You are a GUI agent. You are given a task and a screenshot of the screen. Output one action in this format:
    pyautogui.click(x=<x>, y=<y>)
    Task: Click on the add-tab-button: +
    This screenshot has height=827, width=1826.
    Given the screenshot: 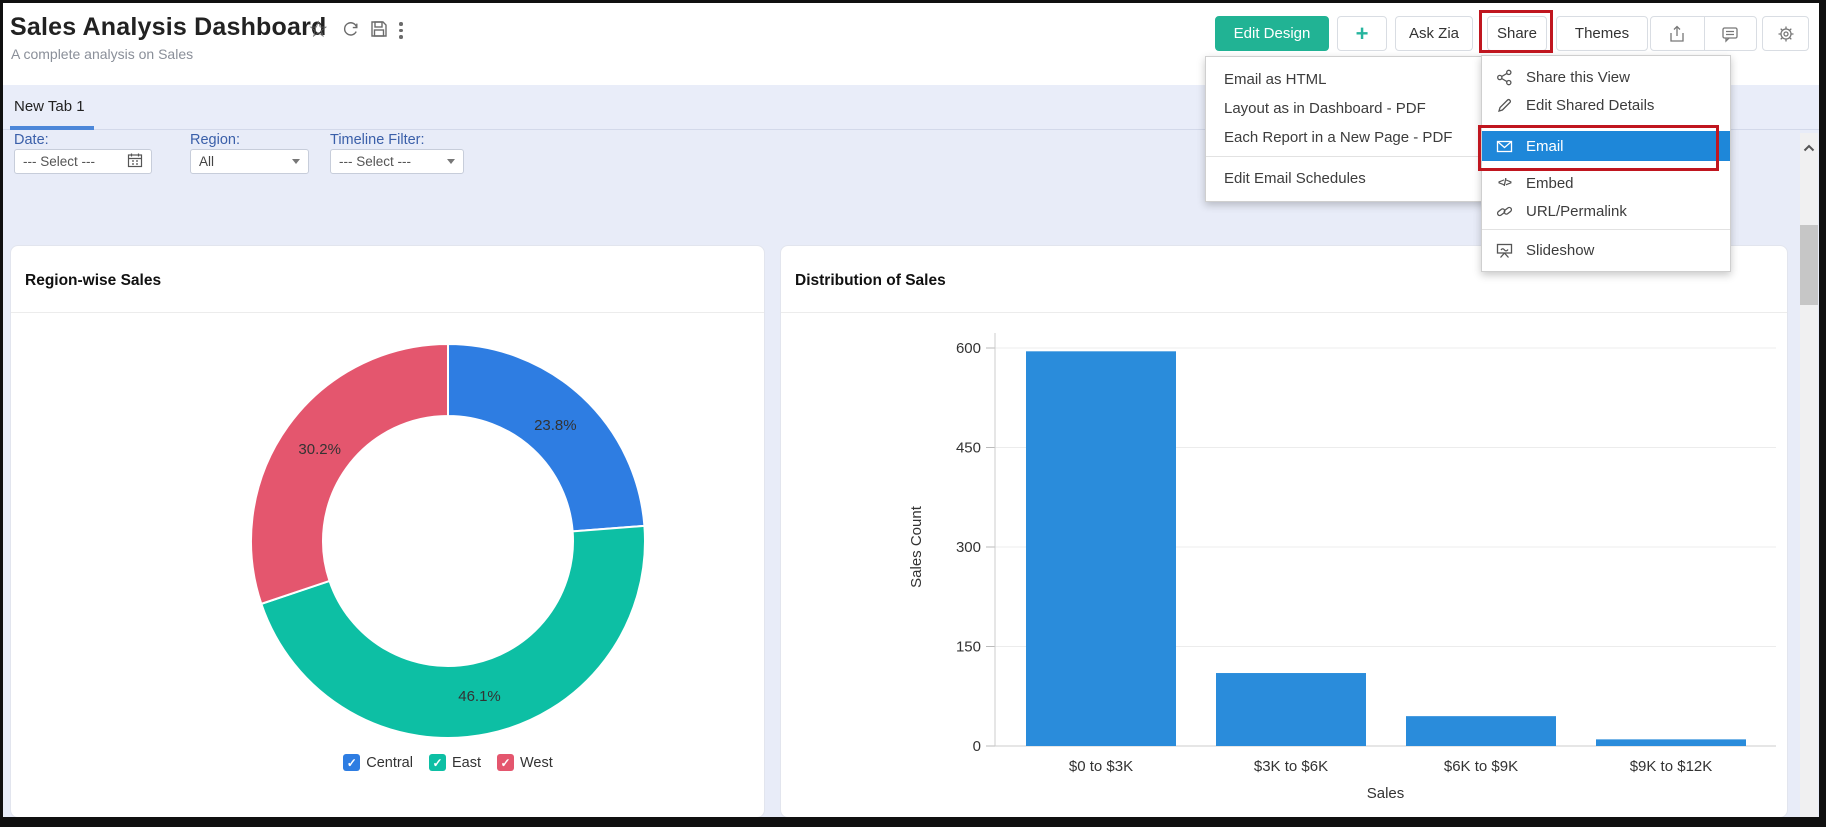 What is the action you would take?
    pyautogui.click(x=1362, y=33)
    